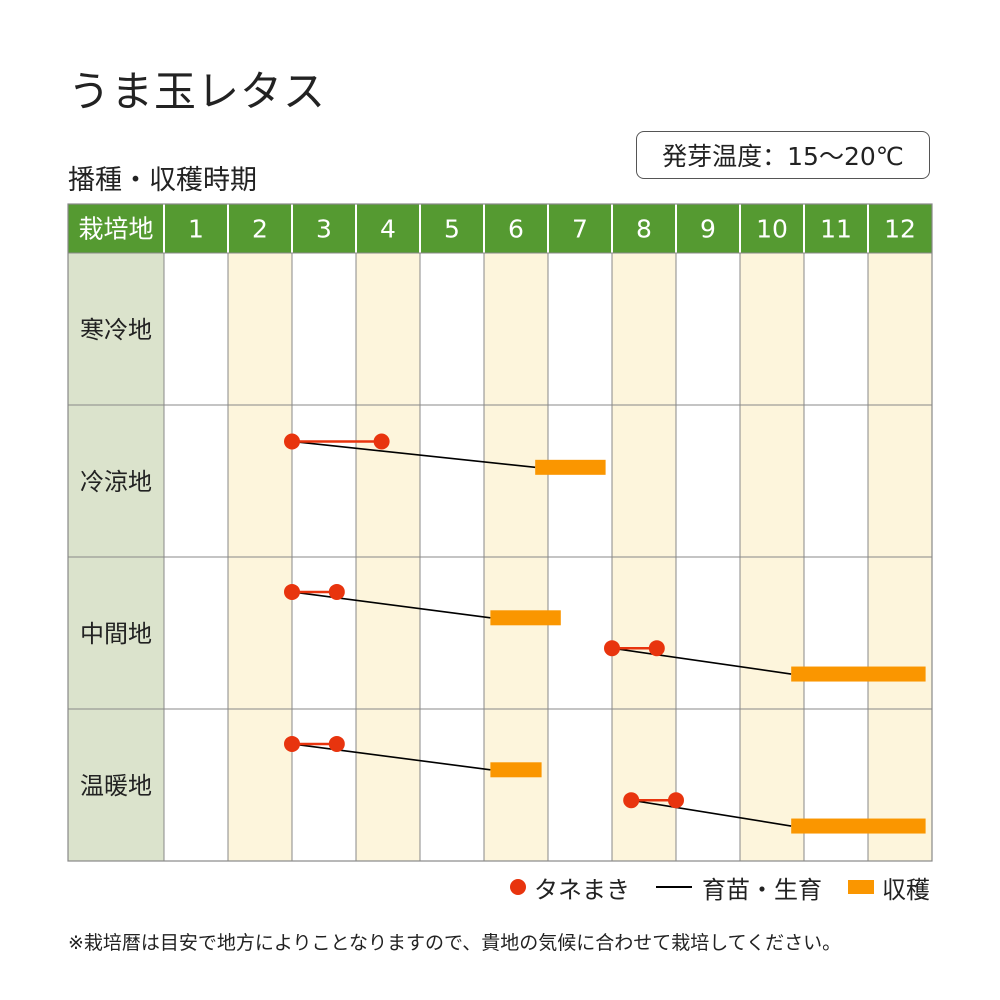  Describe the element at coordinates (906, 889) in the screenshot. I see `legend-label-harvest: 収穫` at that location.